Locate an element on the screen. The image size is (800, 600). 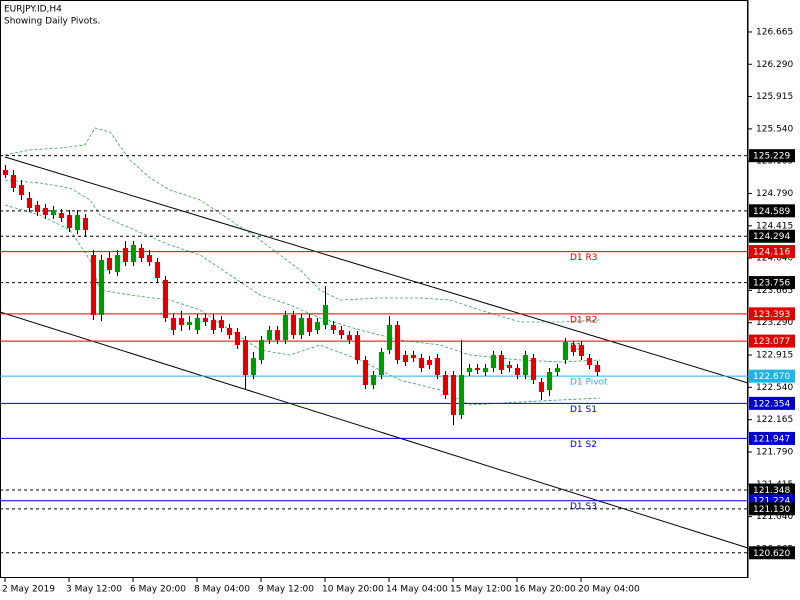
x-tick-label: 20 May 04:00 is located at coordinates (609, 590).